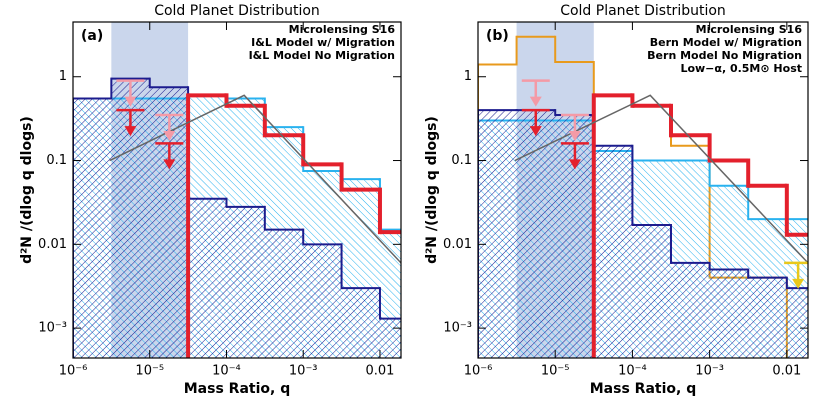  I want to click on legend-entry: Low−α, 0.5M⊙ Host, so click(741, 68).